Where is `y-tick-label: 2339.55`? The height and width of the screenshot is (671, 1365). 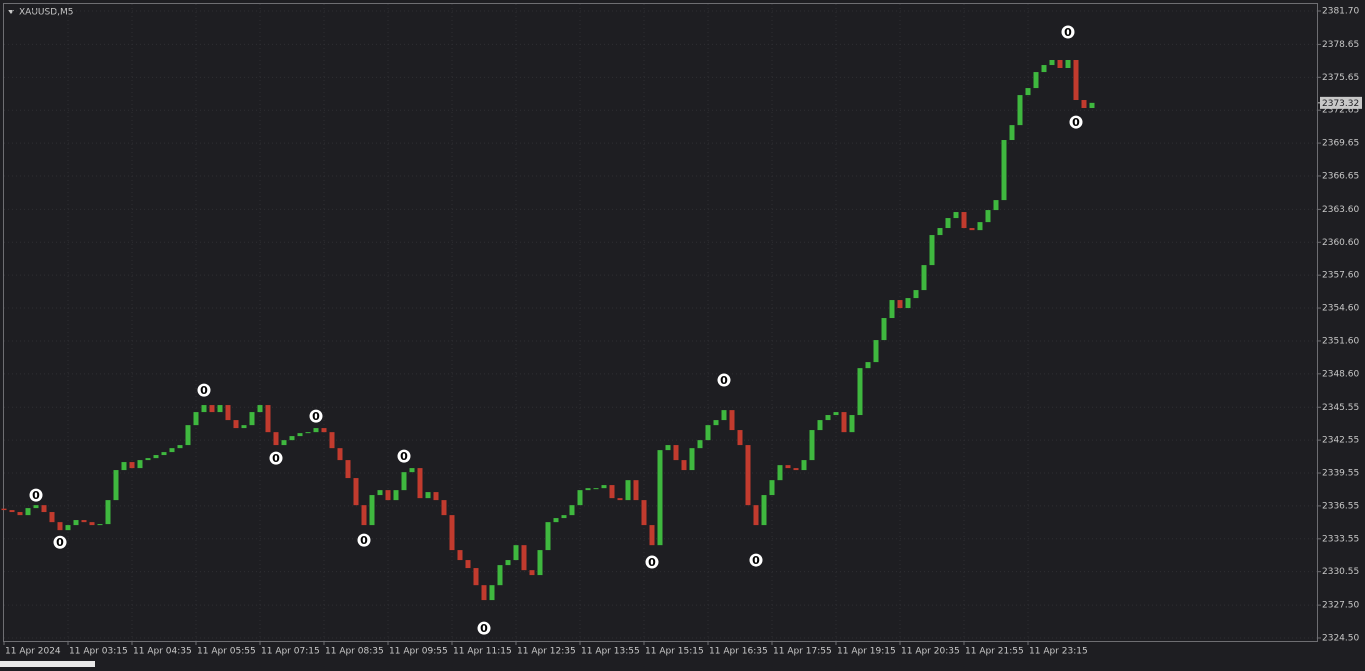 y-tick-label: 2339.55 is located at coordinates (1340, 474).